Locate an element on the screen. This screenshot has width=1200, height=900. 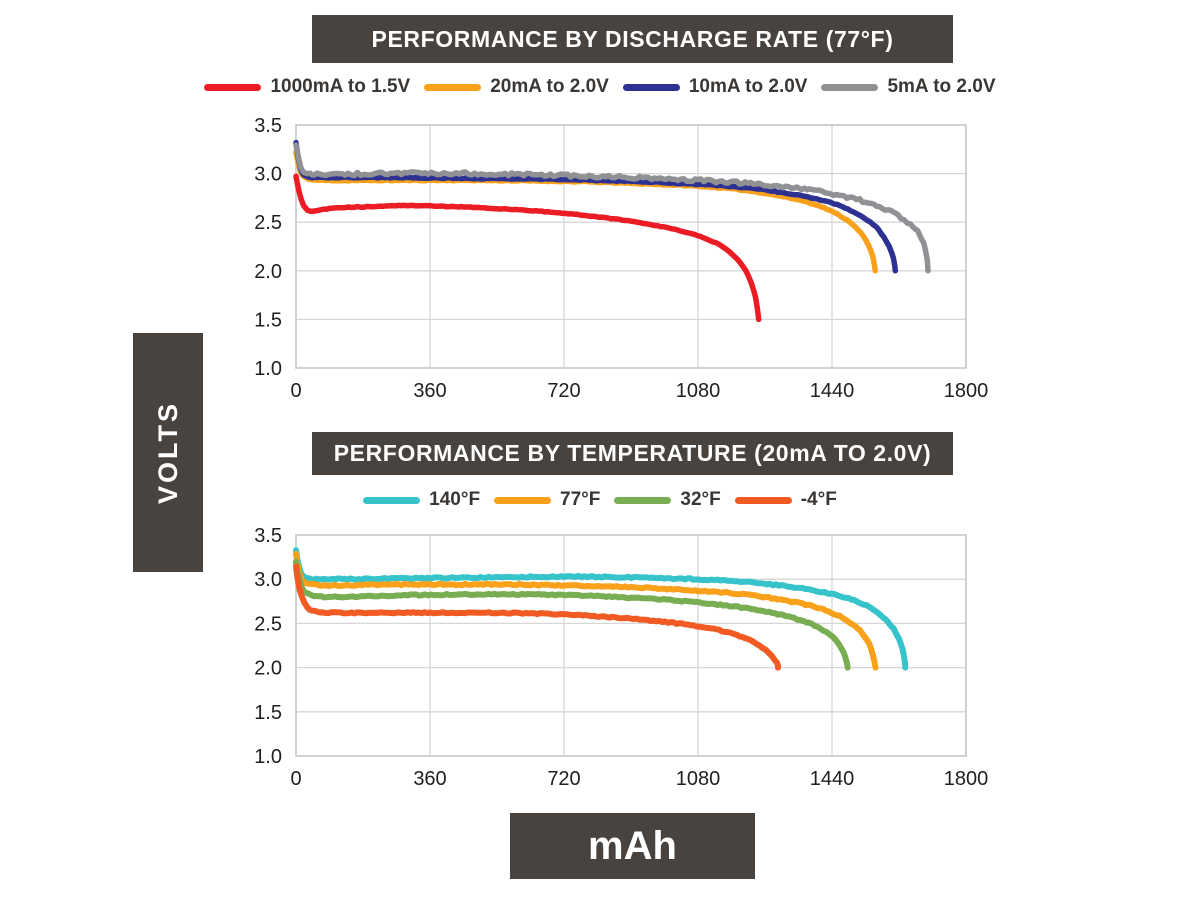
series-line-1000ma-to-1-5v is located at coordinates (527, 248).